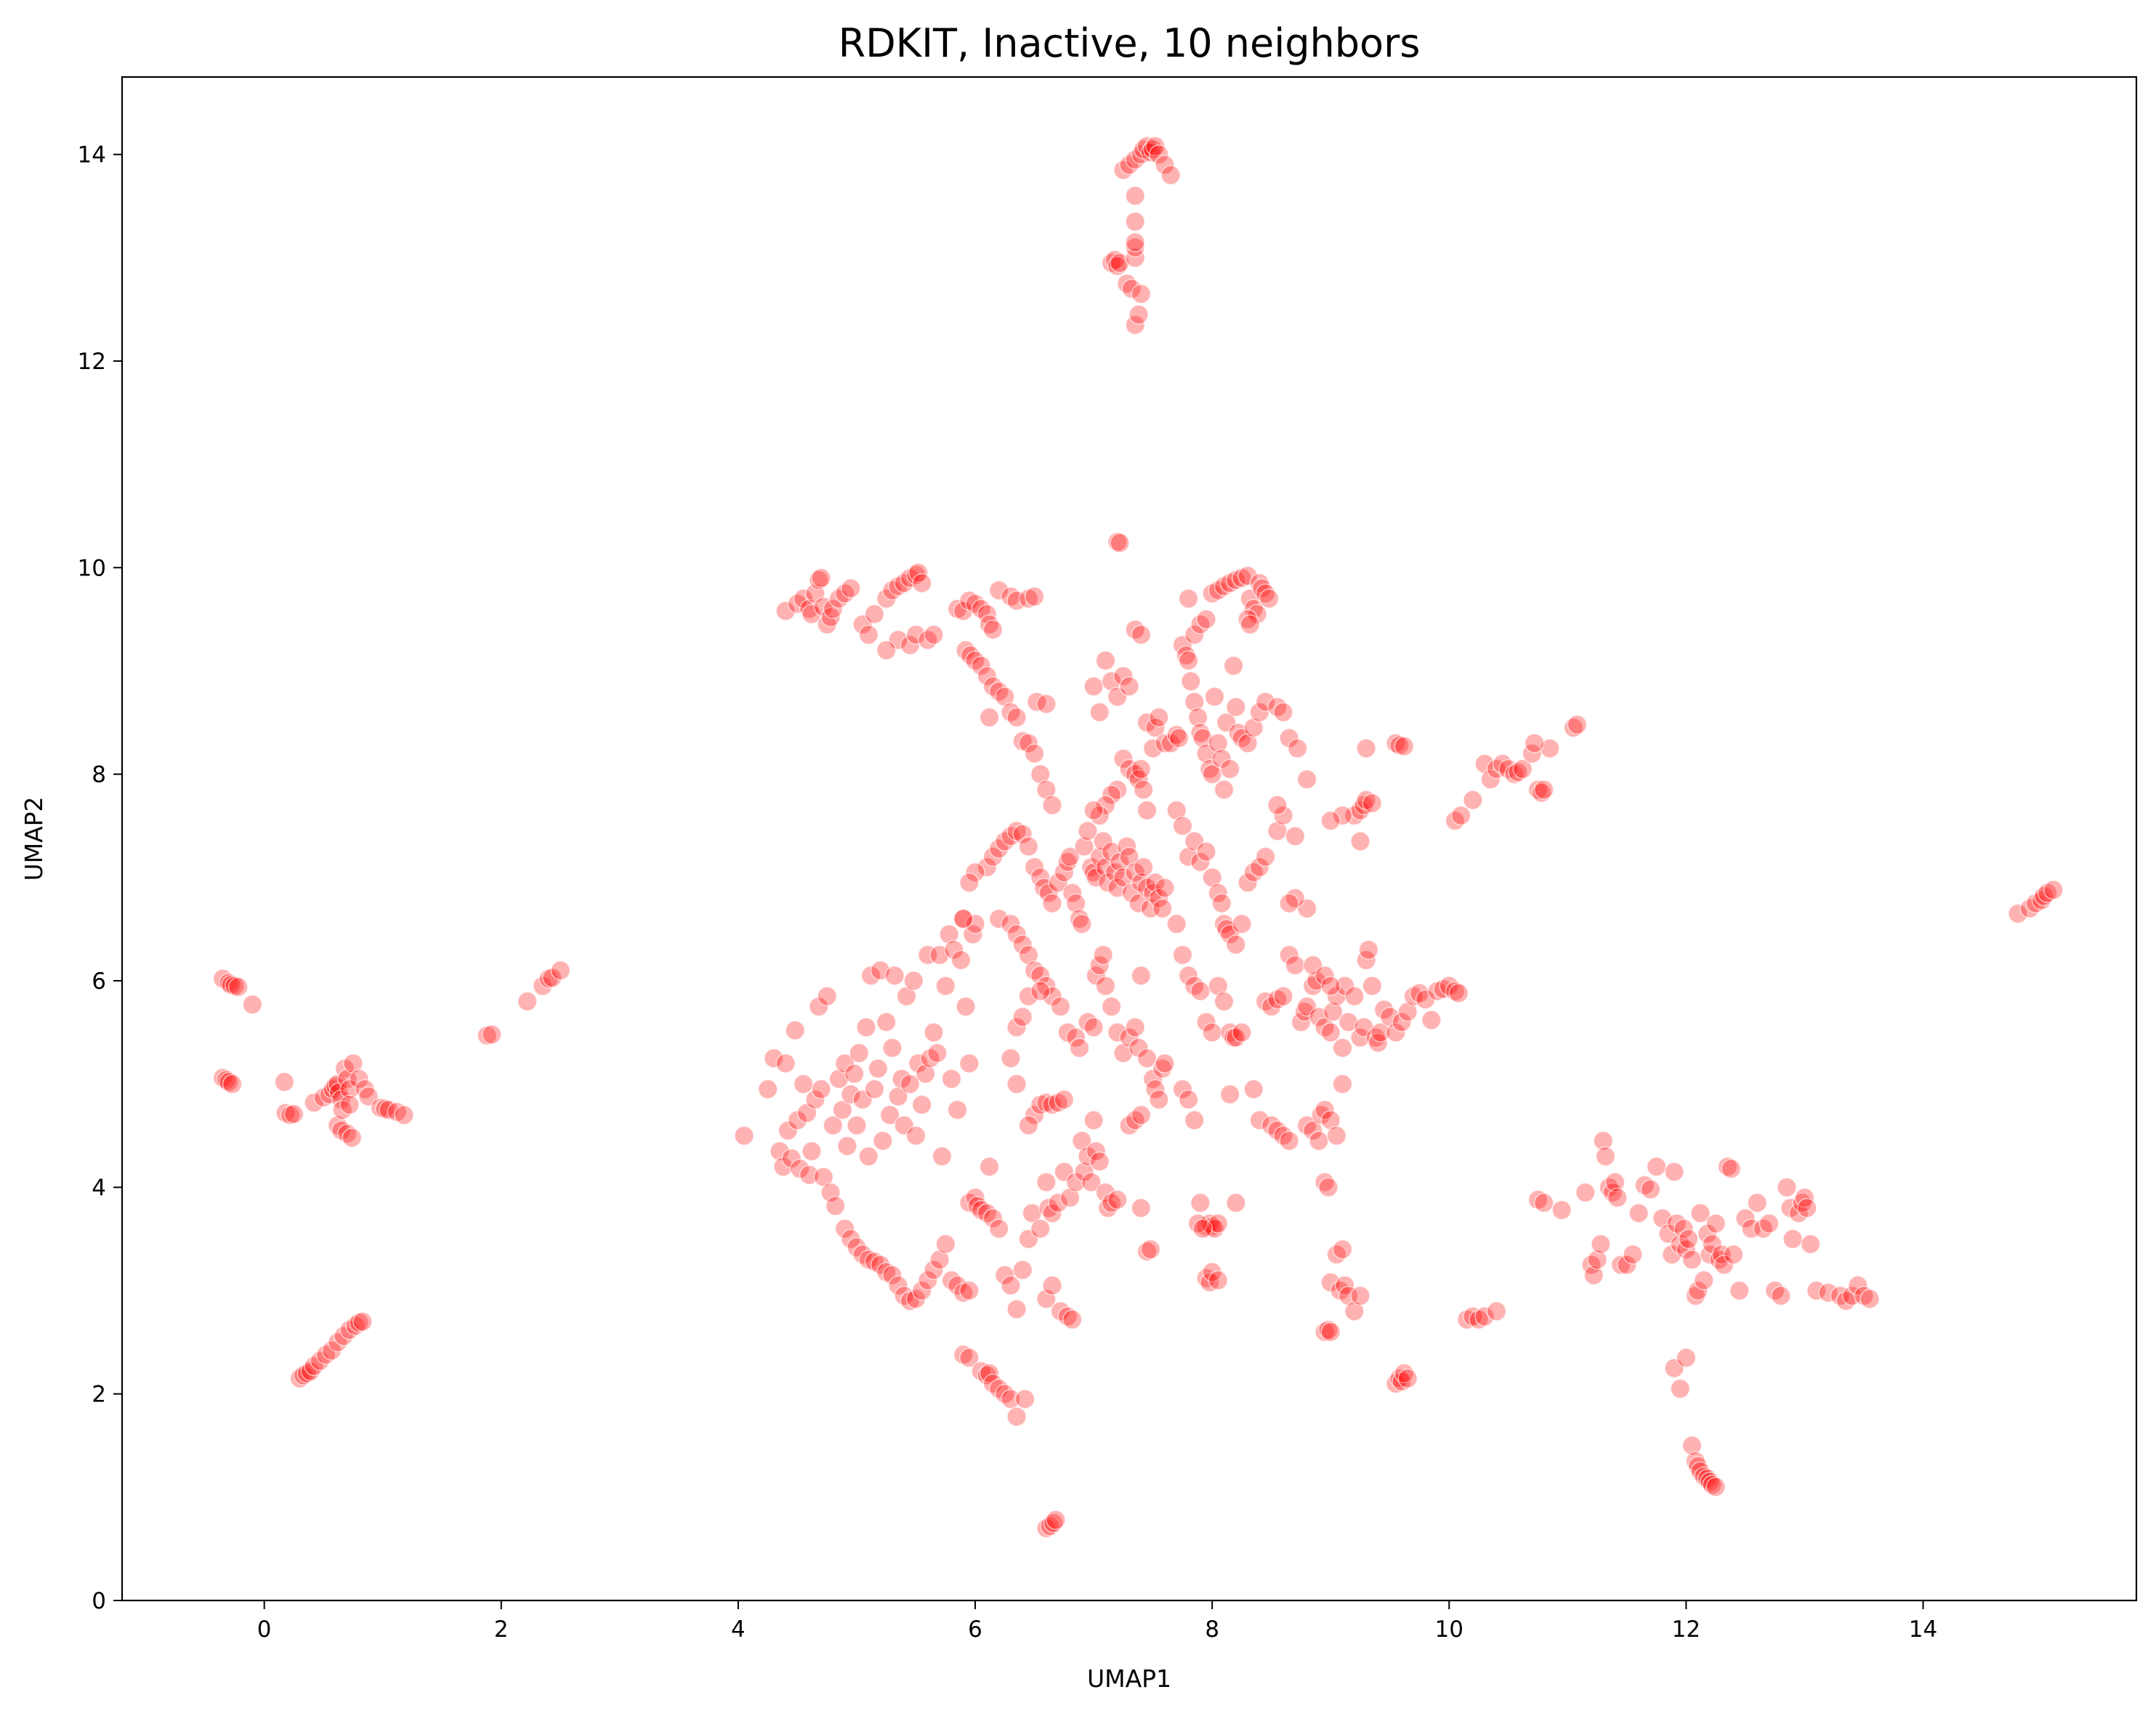  I want to click on x-axis-label: UMAP1, so click(1129, 1679).